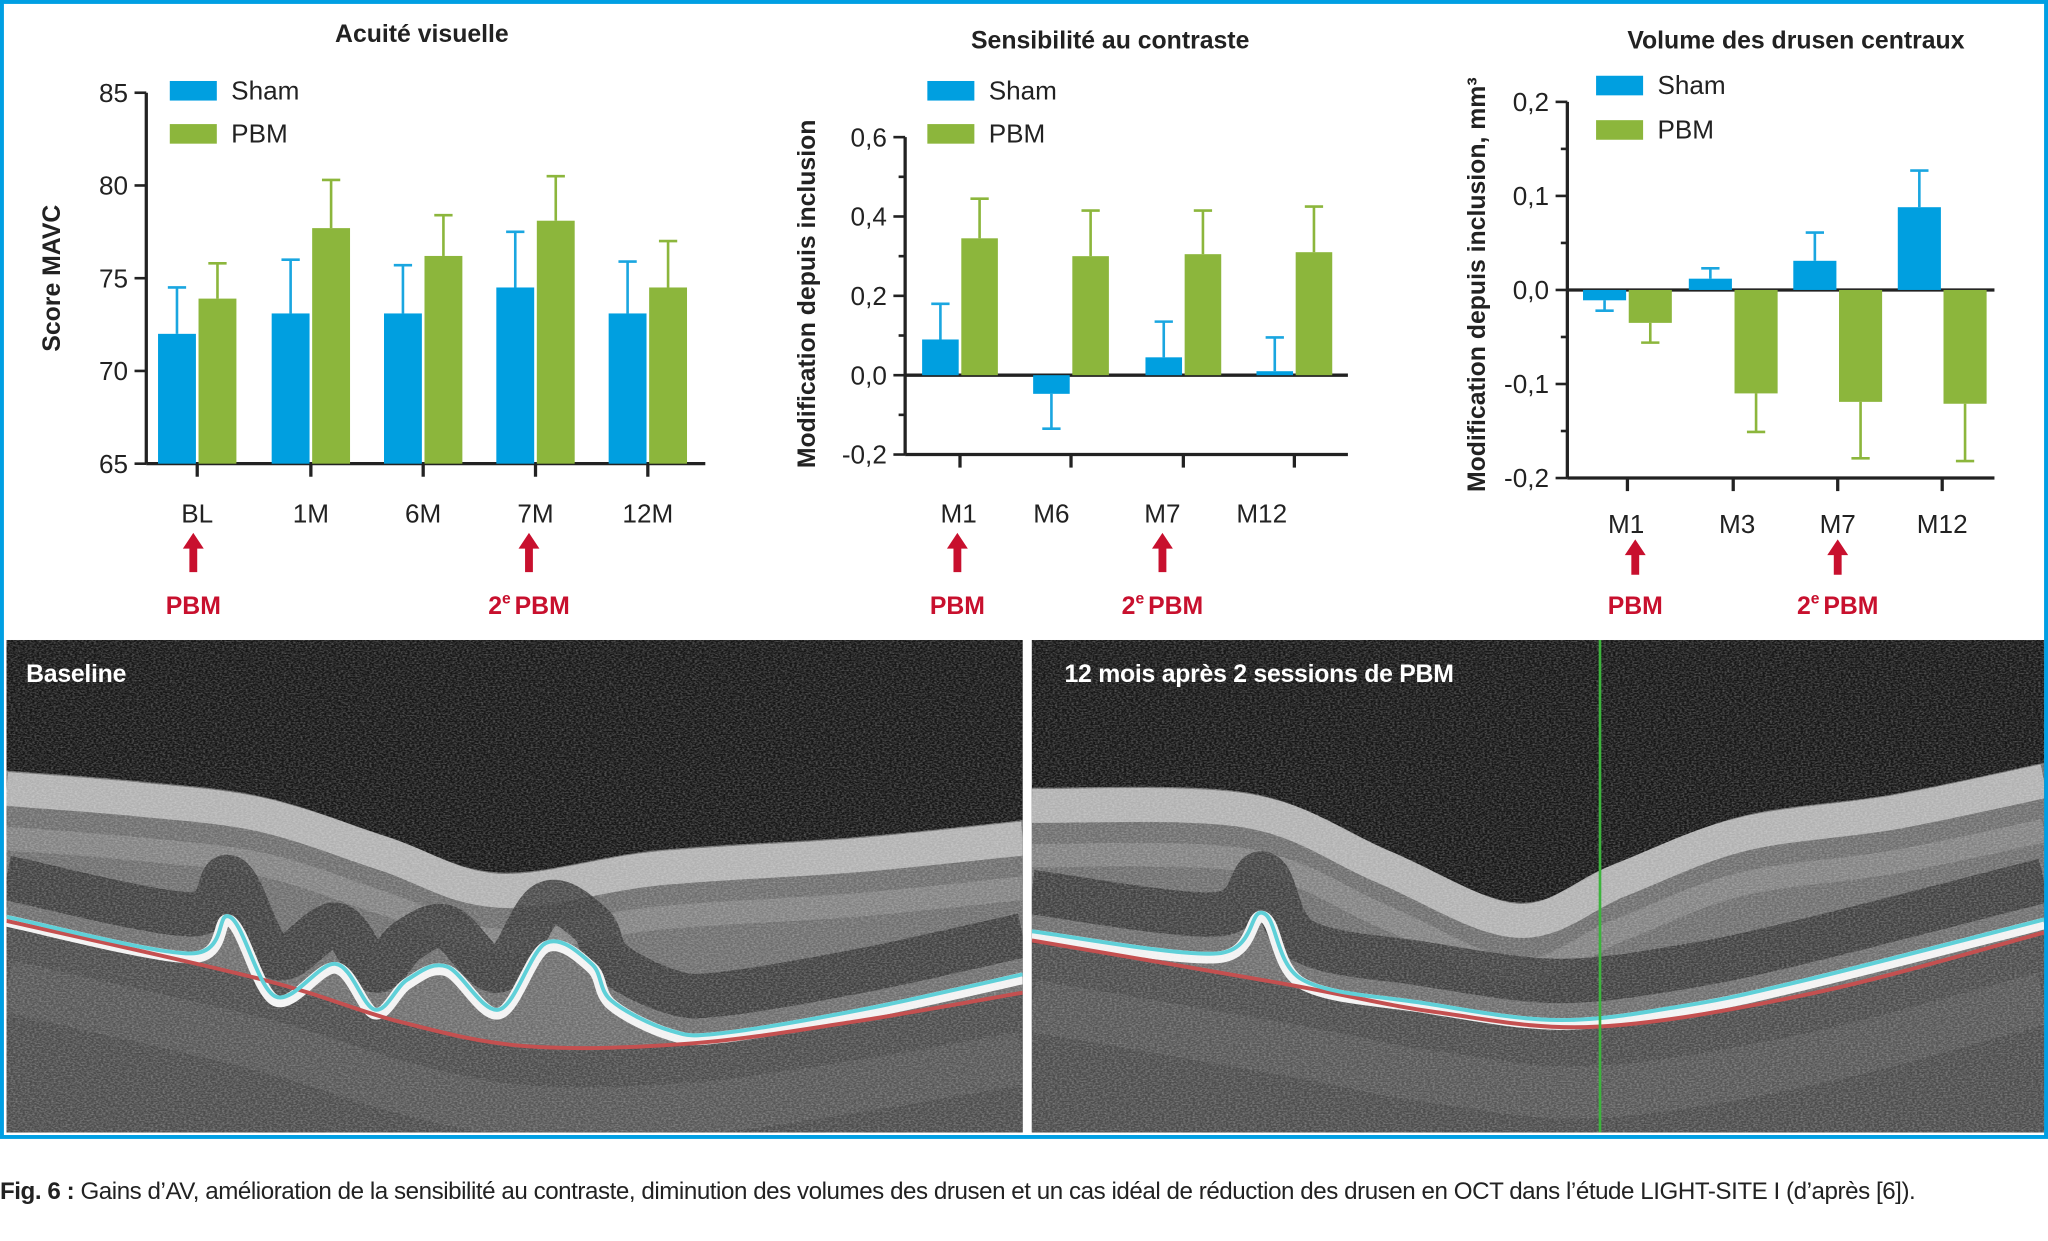  Describe the element at coordinates (311, 513) in the screenshot. I see `x-tick-label: 1M` at that location.